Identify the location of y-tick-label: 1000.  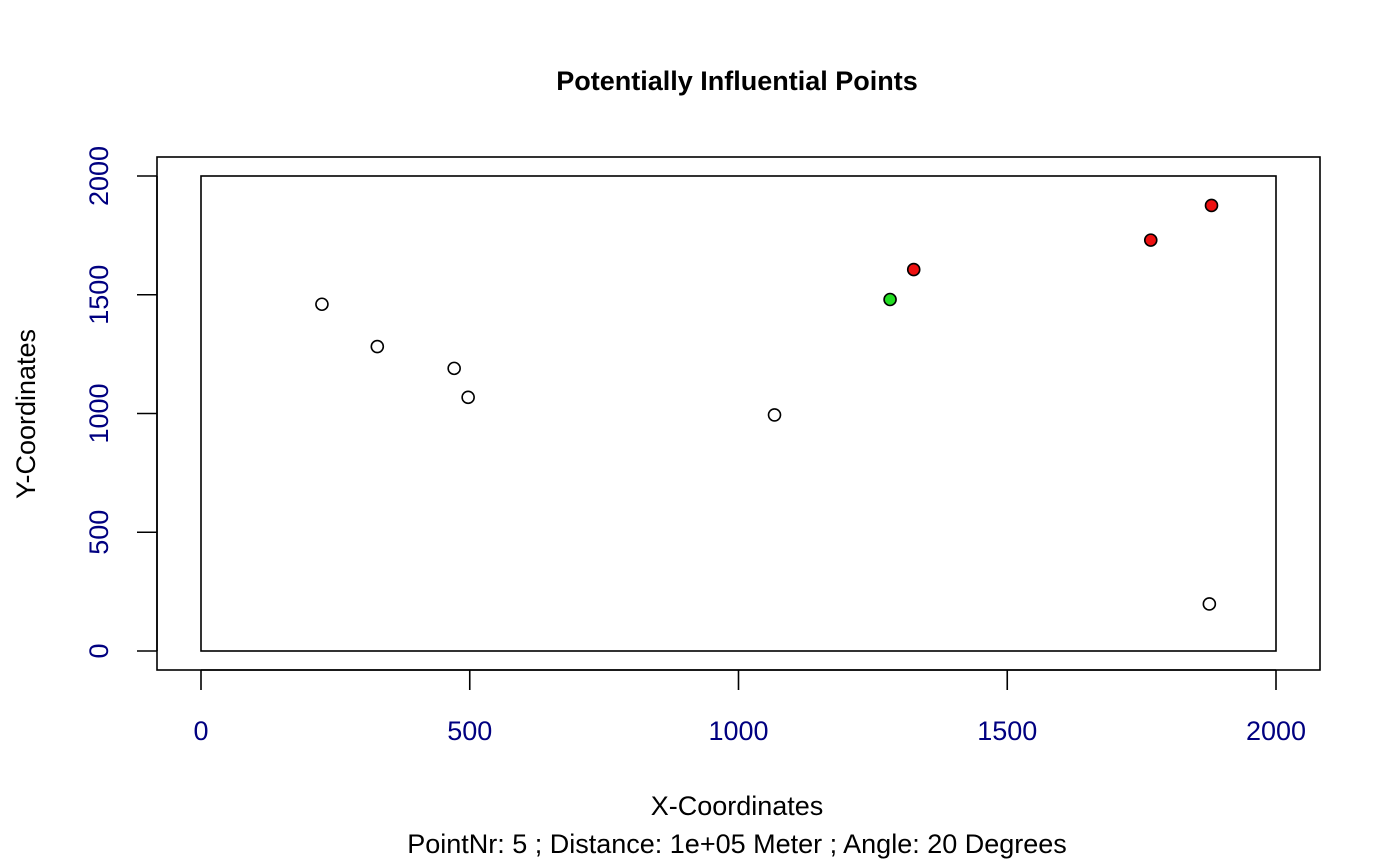
(99, 413).